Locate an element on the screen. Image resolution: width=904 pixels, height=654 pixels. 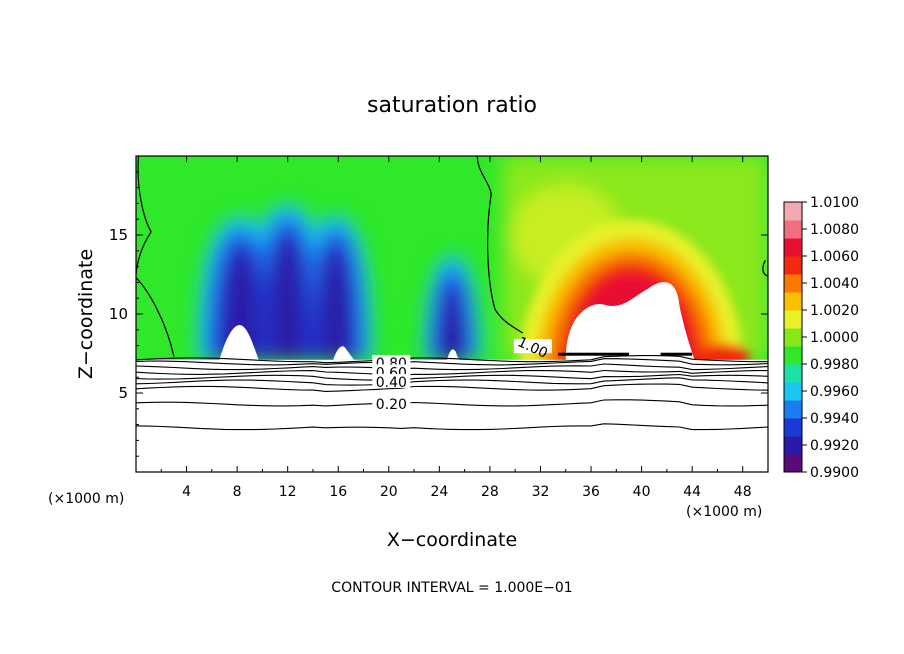
x-tick-label: 36 is located at coordinates (591, 492).